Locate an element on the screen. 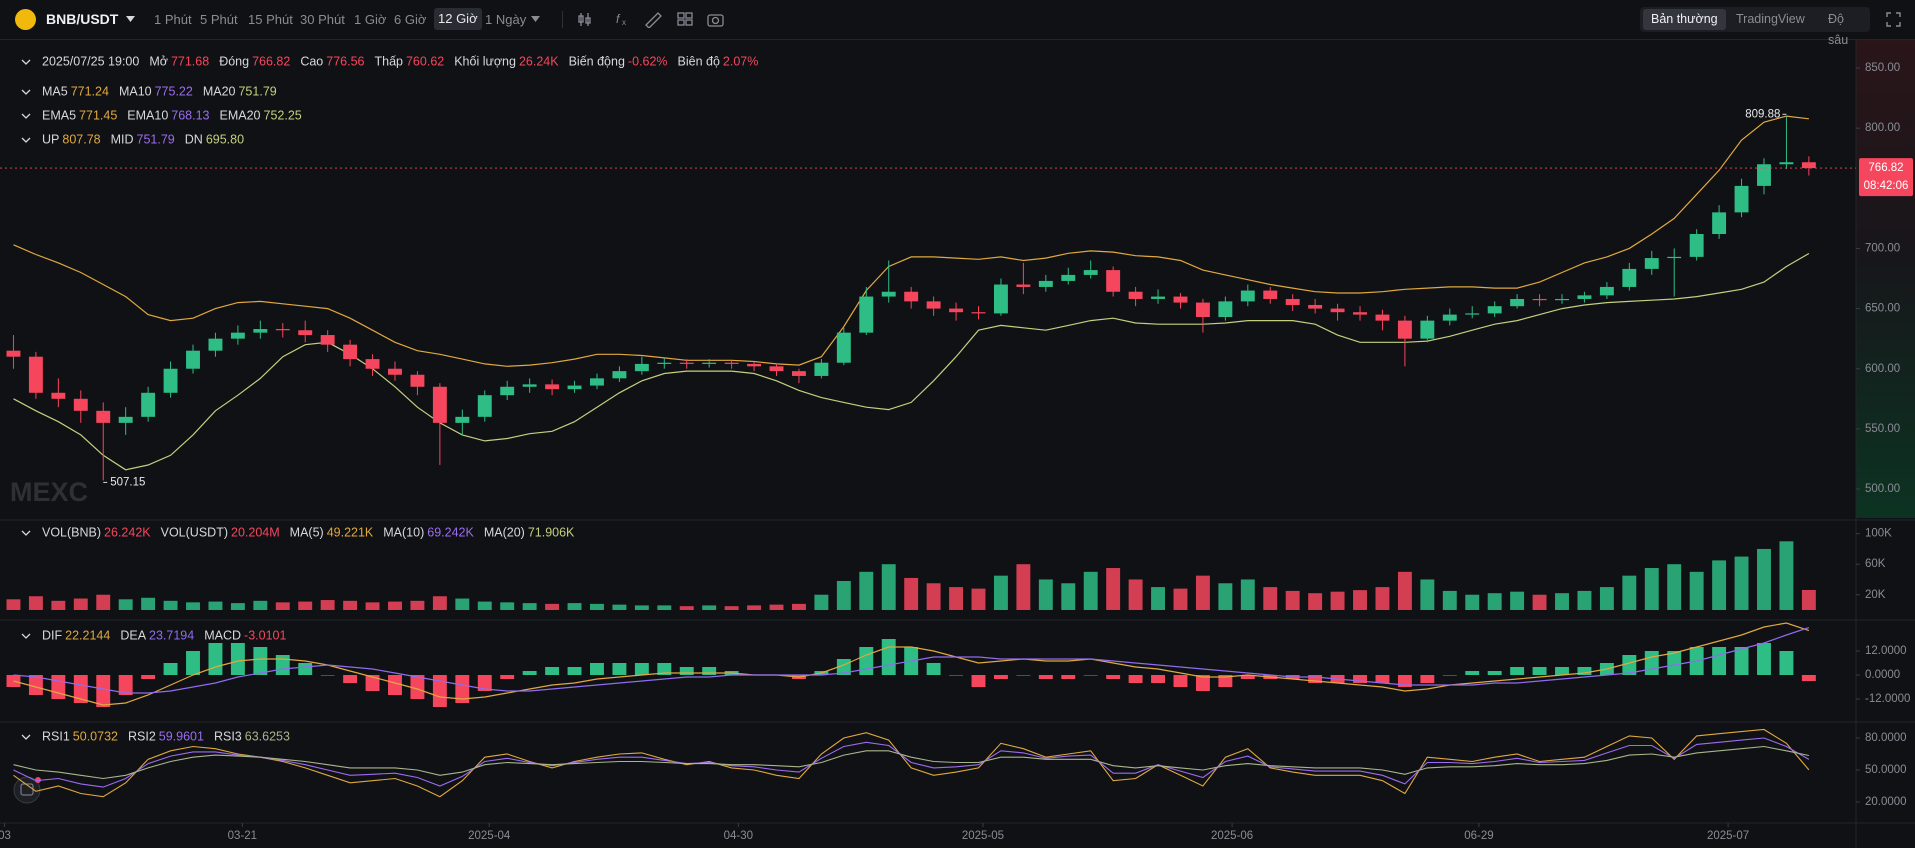 Image resolution: width=1915 pixels, height=848 pixels. interval-button: 6 Giờ is located at coordinates (410, 19).